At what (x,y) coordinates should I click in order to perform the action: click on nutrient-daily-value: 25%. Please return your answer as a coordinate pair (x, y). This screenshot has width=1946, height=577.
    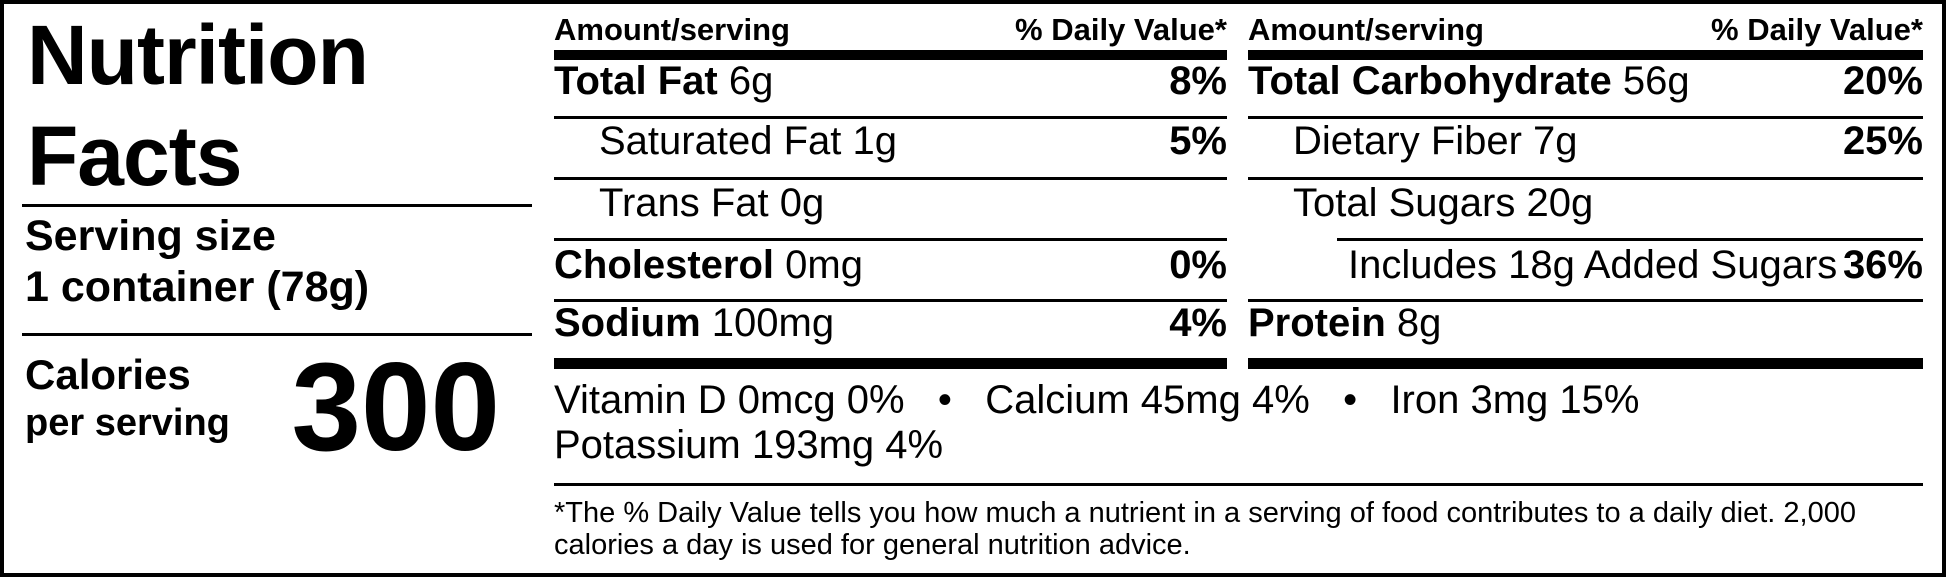
    Looking at the image, I should click on (1882, 141).